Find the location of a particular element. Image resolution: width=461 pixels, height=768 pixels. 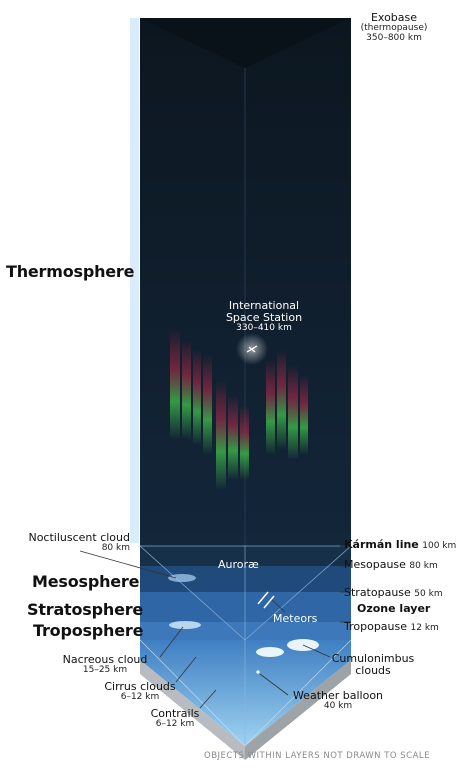

weather-balloon-label: Weather balloon 40 km is located at coordinates (338, 700).